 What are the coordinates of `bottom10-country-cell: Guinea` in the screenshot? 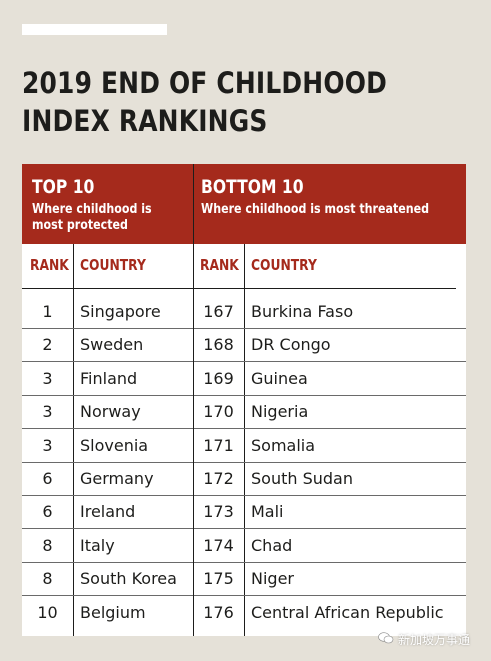 It's located at (279, 378).